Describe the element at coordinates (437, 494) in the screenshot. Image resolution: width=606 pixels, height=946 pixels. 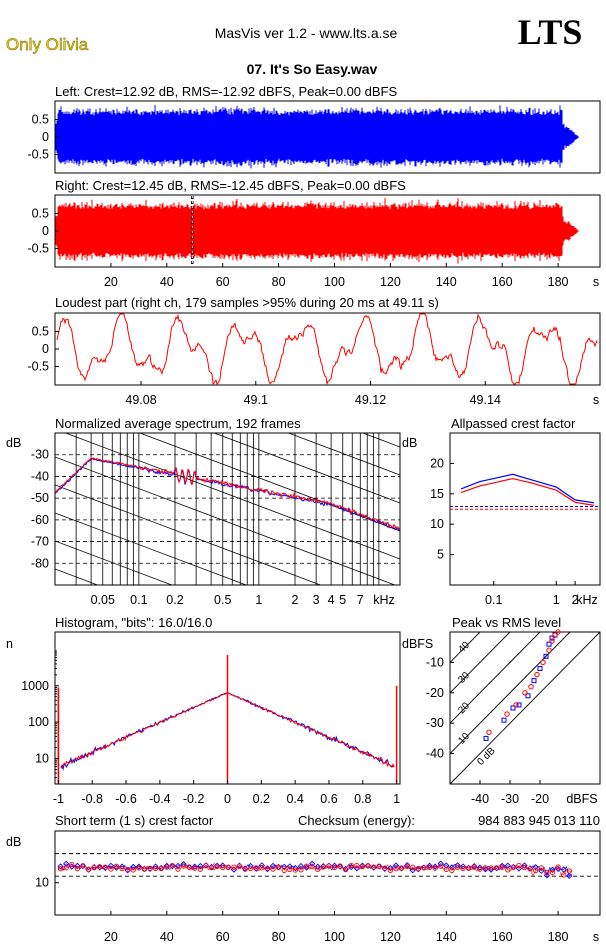
I see `allpassed-ytick-label: 15` at that location.